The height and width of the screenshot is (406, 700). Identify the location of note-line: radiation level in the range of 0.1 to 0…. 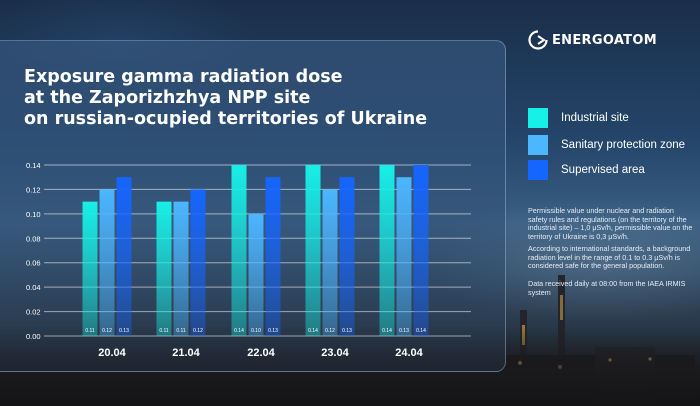
(604, 257).